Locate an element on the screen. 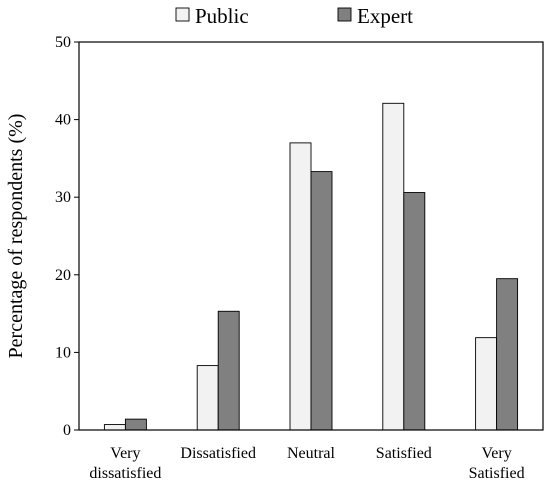 The width and height of the screenshot is (550, 487). y-tick-label: 50 is located at coordinates (63, 42).